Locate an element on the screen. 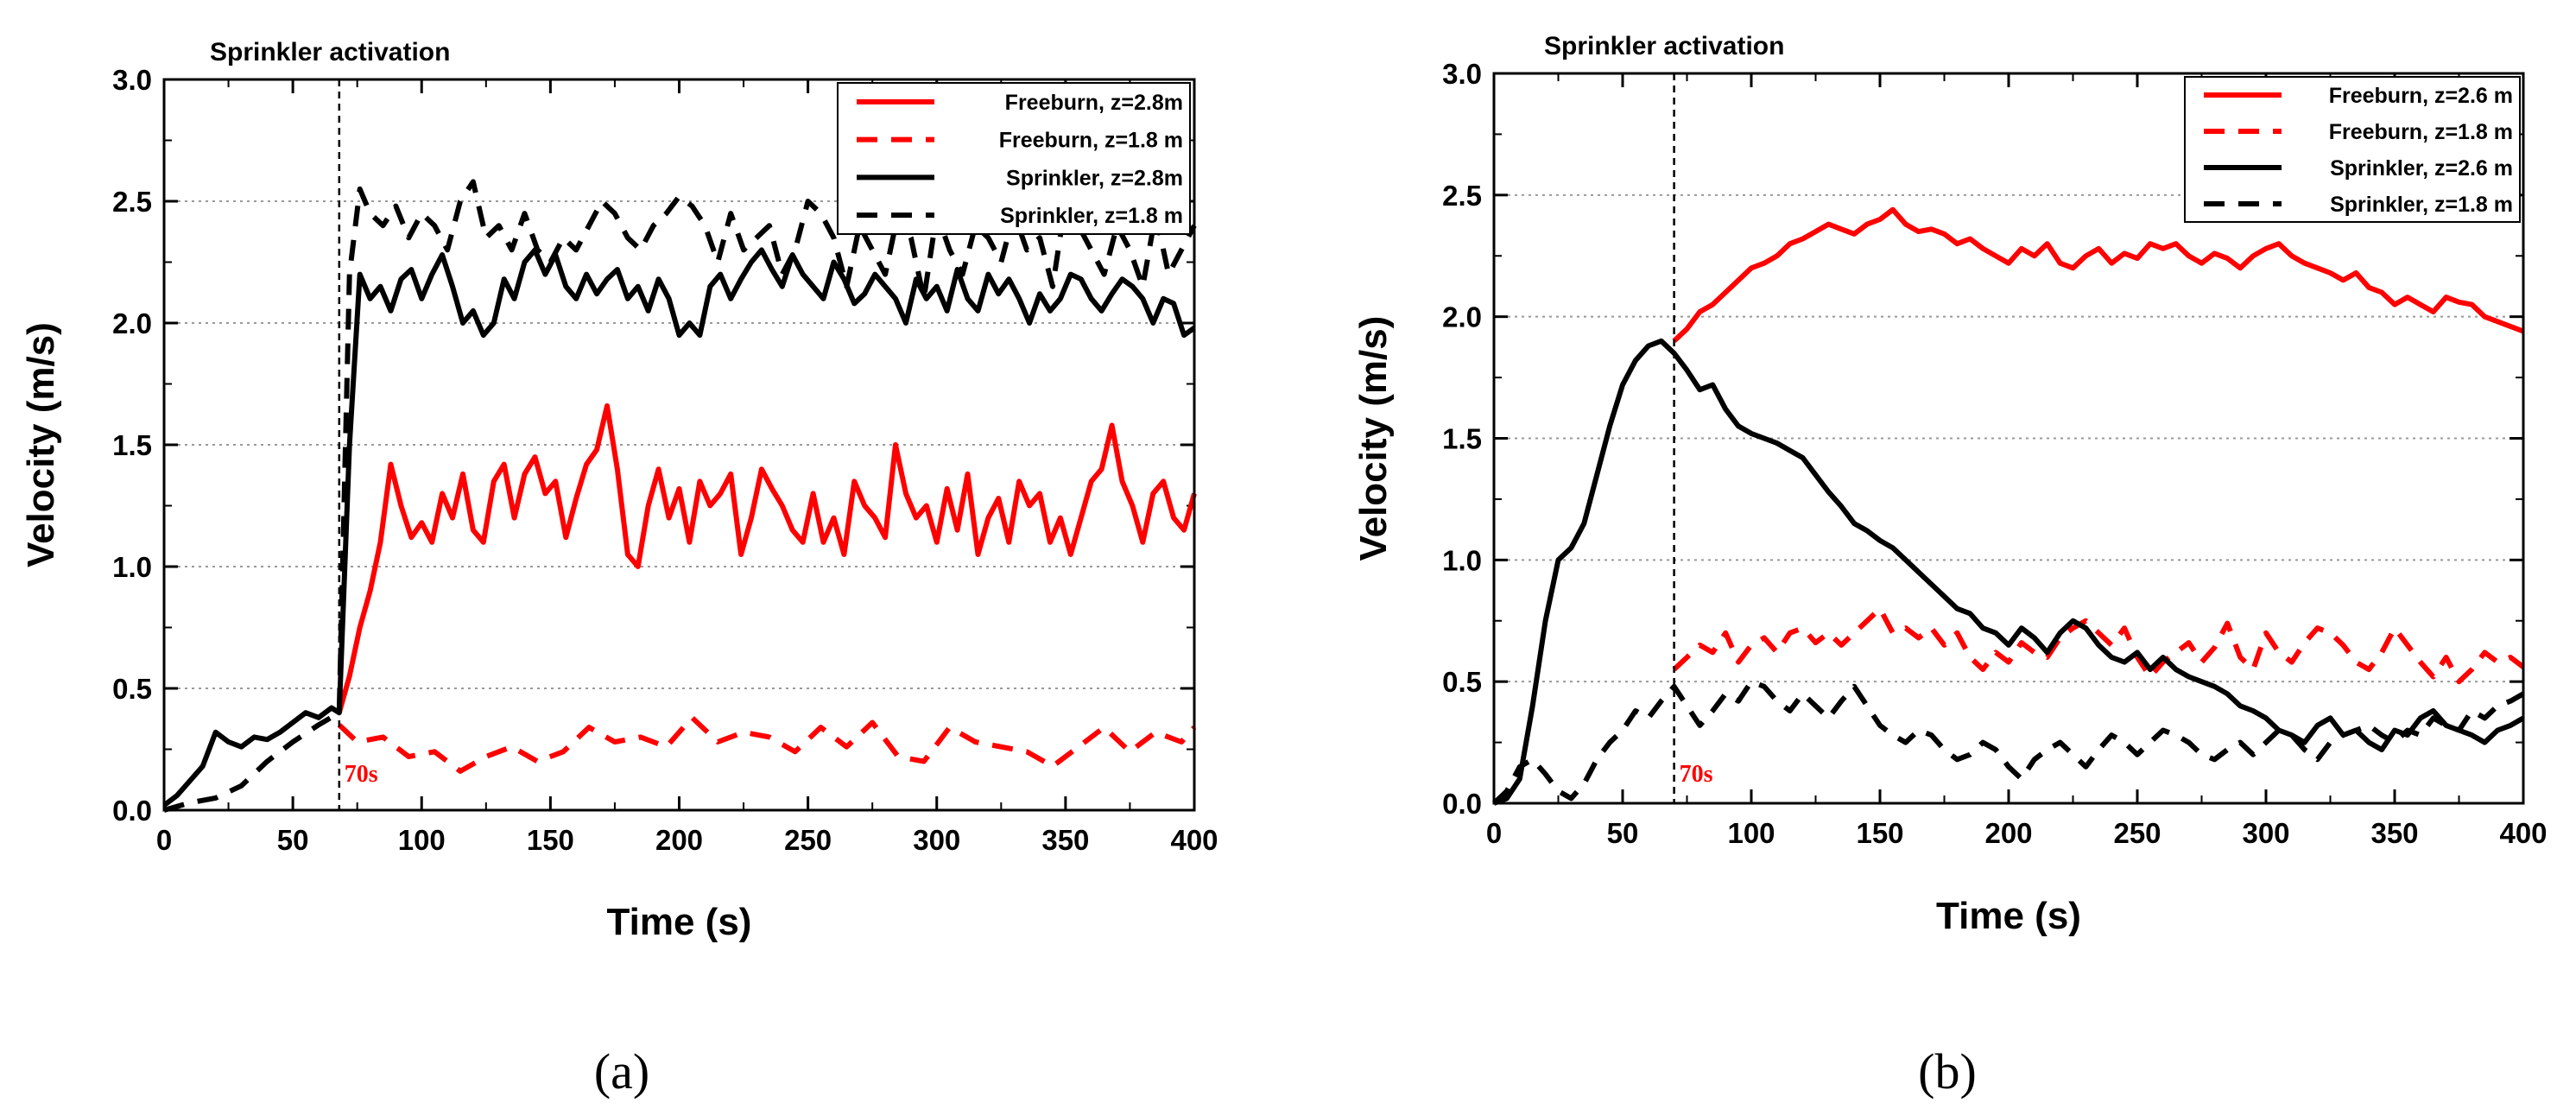 The height and width of the screenshot is (1109, 2576). chart-0-legend-label-1: Freeburn, z=1.8 m is located at coordinates (1091, 141).